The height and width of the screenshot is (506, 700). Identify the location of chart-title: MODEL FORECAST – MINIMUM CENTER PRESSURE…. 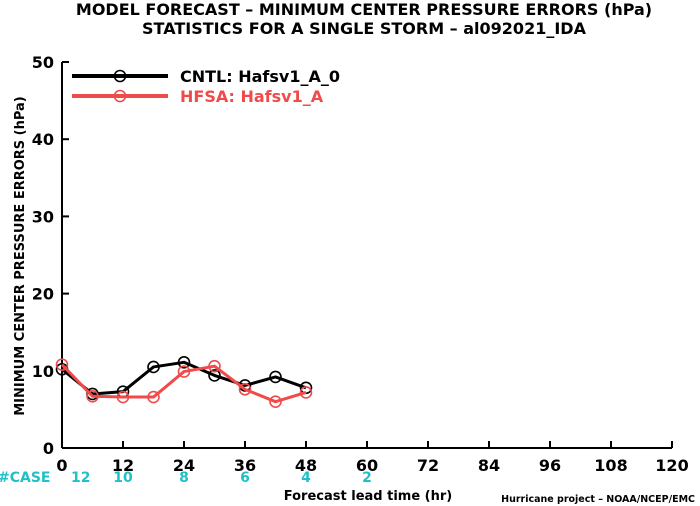
(364, 9).